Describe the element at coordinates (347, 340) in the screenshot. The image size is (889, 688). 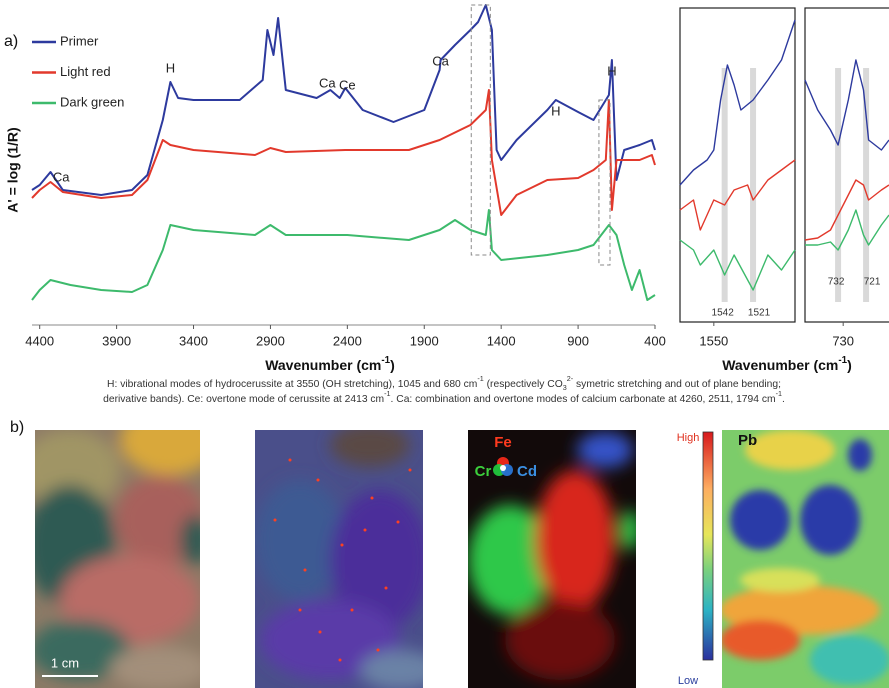
I see `x-tick-label: 2400` at that location.